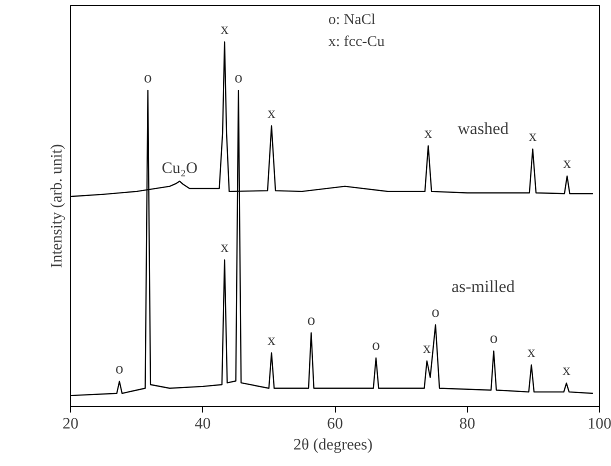 This screenshot has height=466, width=611. I want to click on annotation: Cu₂O, so click(180, 169).